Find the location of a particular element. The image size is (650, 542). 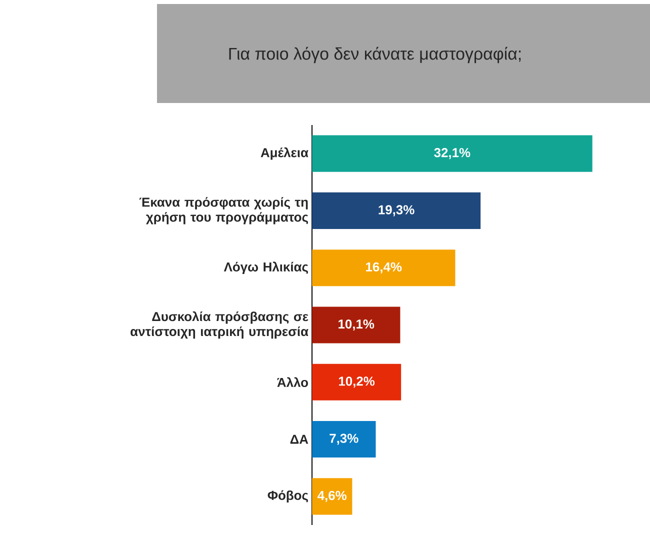

y-tick-label: Δυσκολία πρόσβασης σε αντίστοιχη ιατρική υπηρεσία is located at coordinates (219, 325).